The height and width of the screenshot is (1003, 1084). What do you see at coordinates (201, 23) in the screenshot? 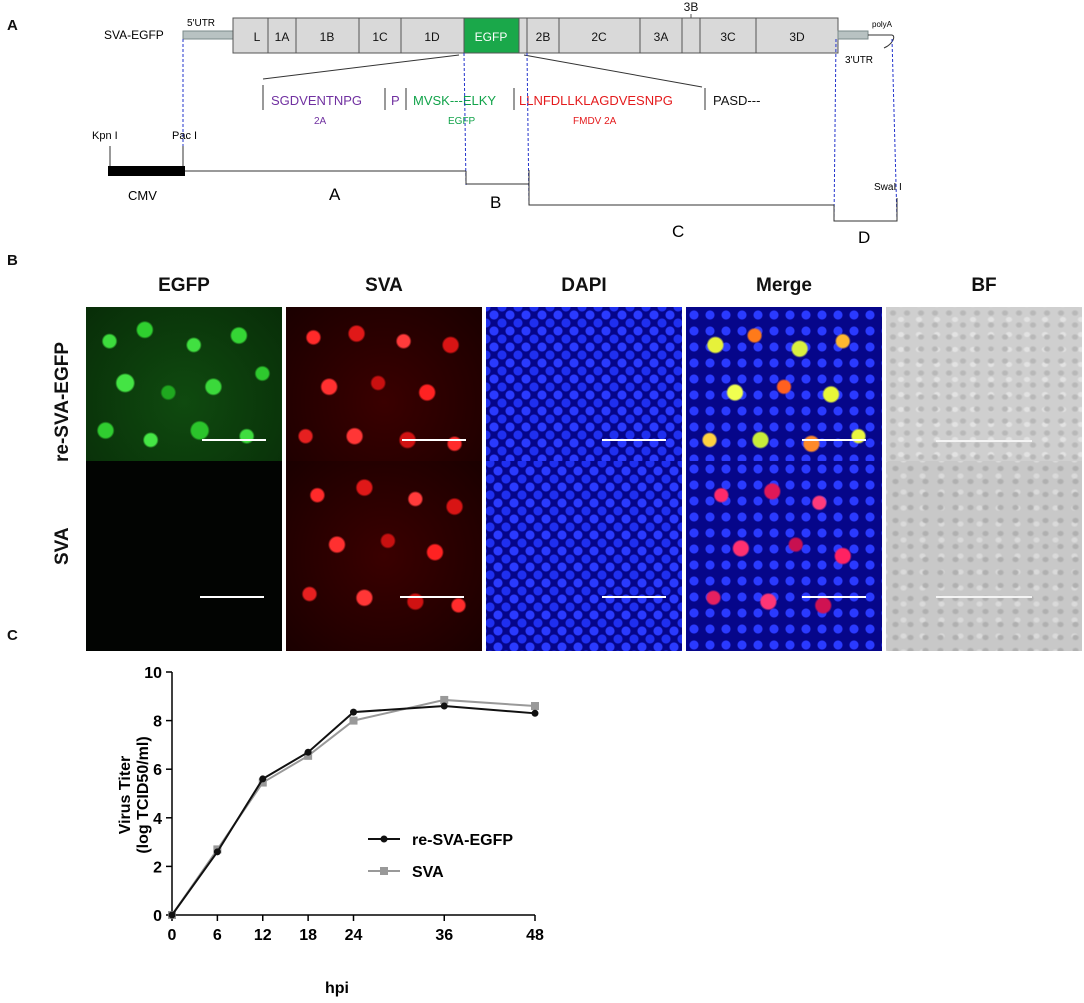
I see `utr5-label: 5'UTR` at bounding box center [201, 23].